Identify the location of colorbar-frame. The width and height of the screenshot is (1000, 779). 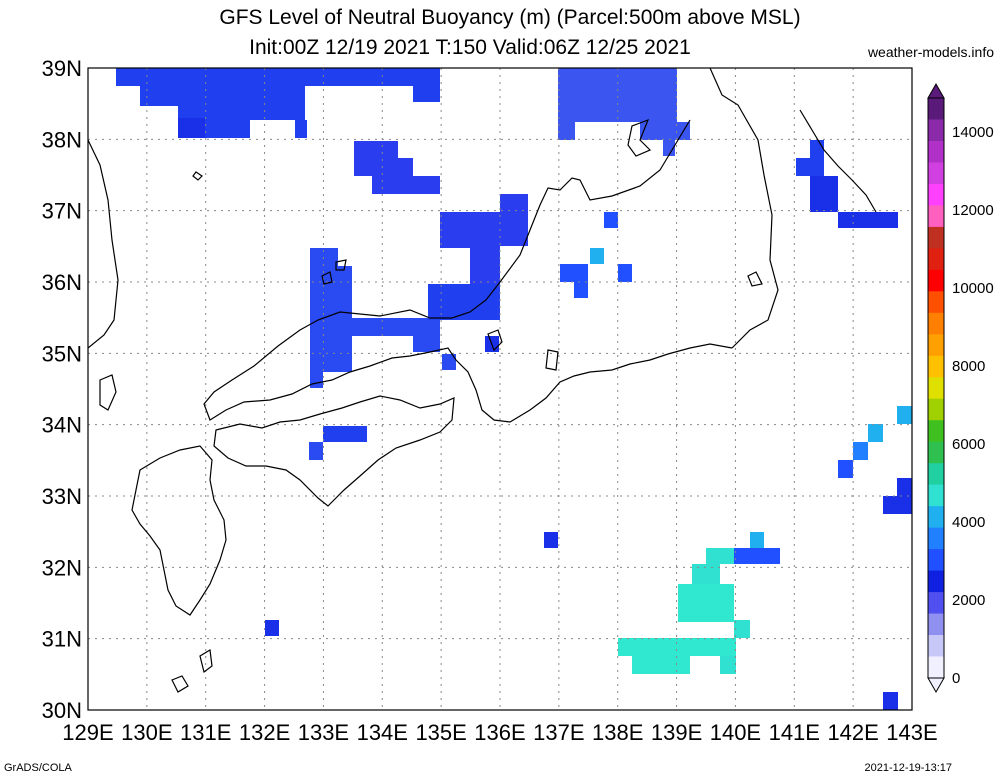
(936, 388).